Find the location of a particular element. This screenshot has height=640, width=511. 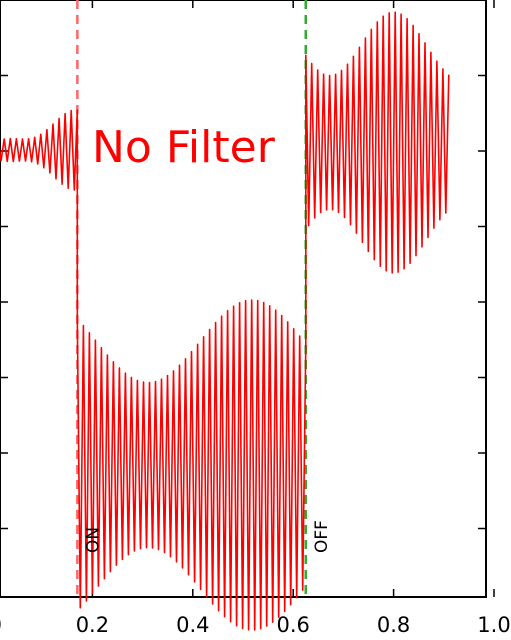

x-tick-label: 0.6 is located at coordinates (292, 625).